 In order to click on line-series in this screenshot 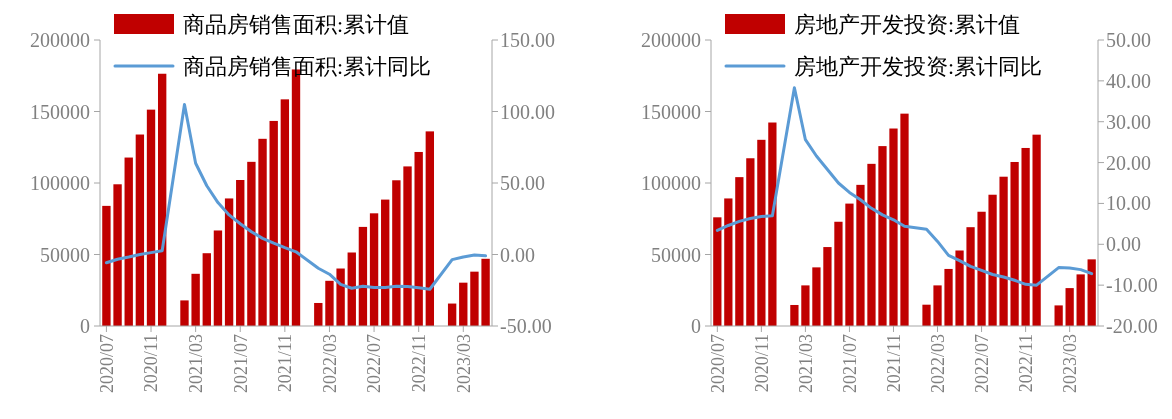, I will do `click(296, 196)`.